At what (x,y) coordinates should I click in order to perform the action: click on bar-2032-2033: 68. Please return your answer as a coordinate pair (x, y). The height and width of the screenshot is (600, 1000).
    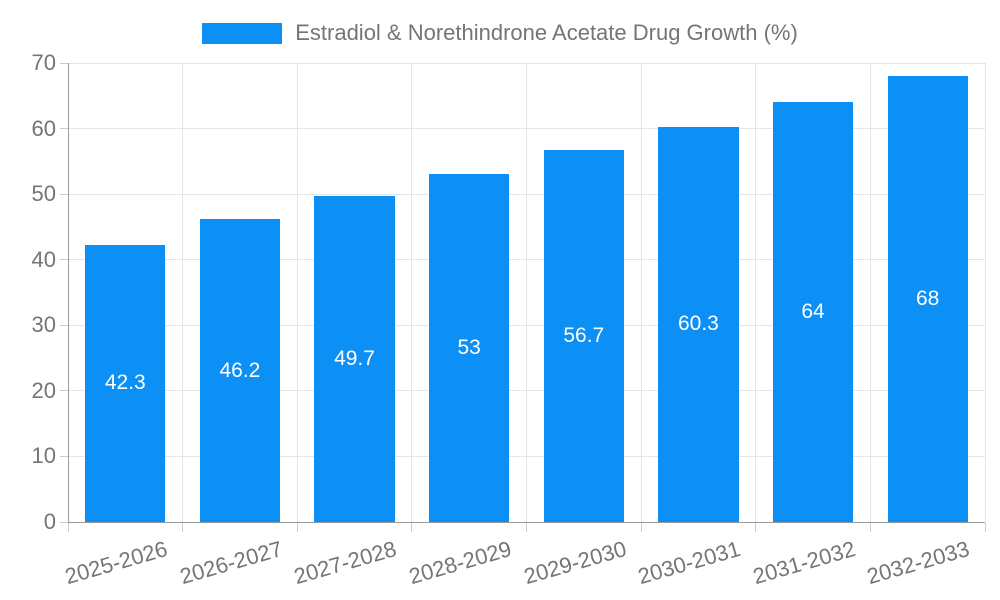
    Looking at the image, I should click on (927, 299).